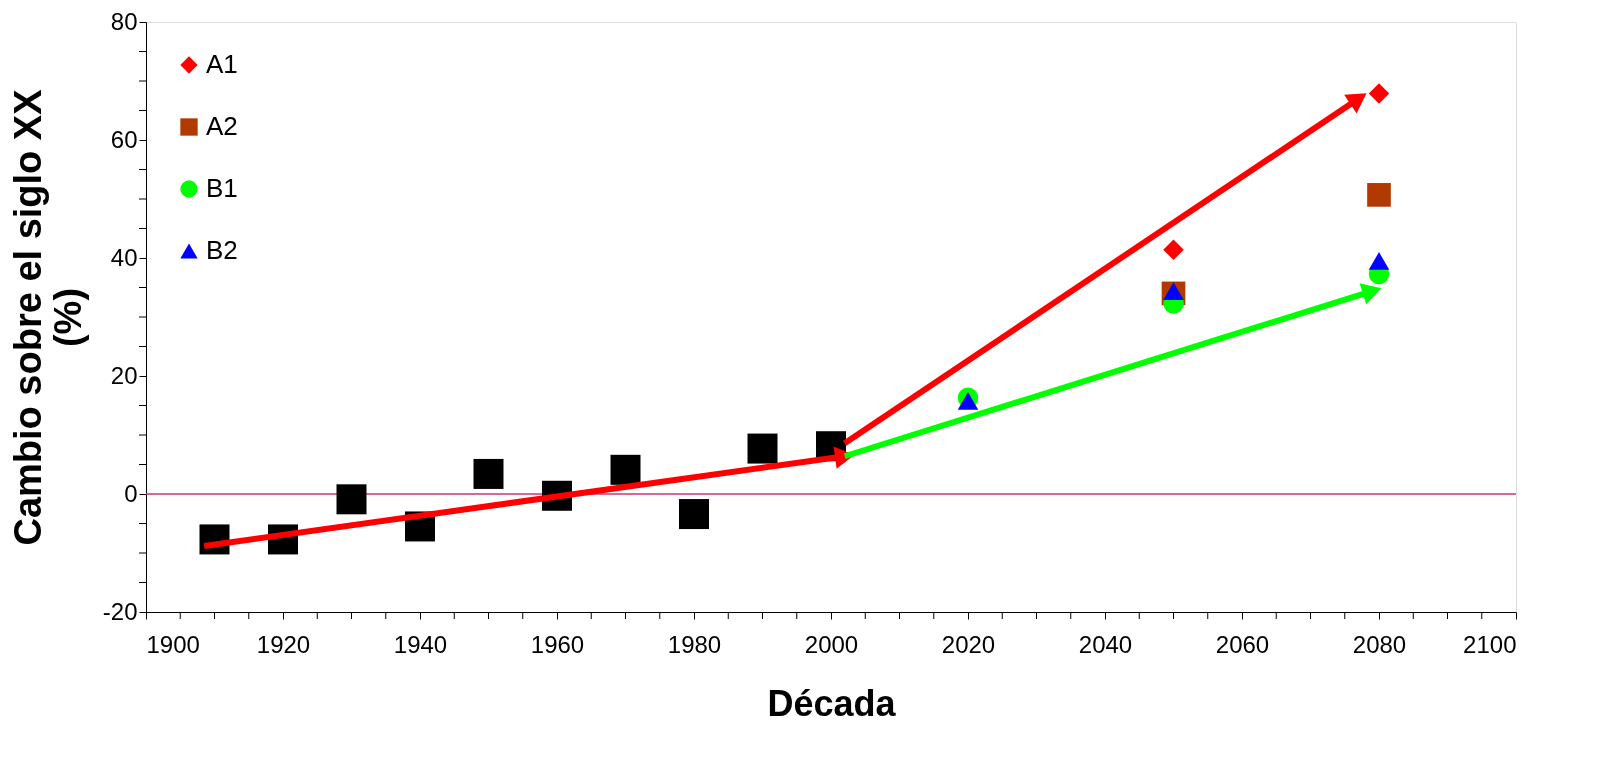  Describe the element at coordinates (222, 250) in the screenshot. I see `legend-label: B2` at that location.